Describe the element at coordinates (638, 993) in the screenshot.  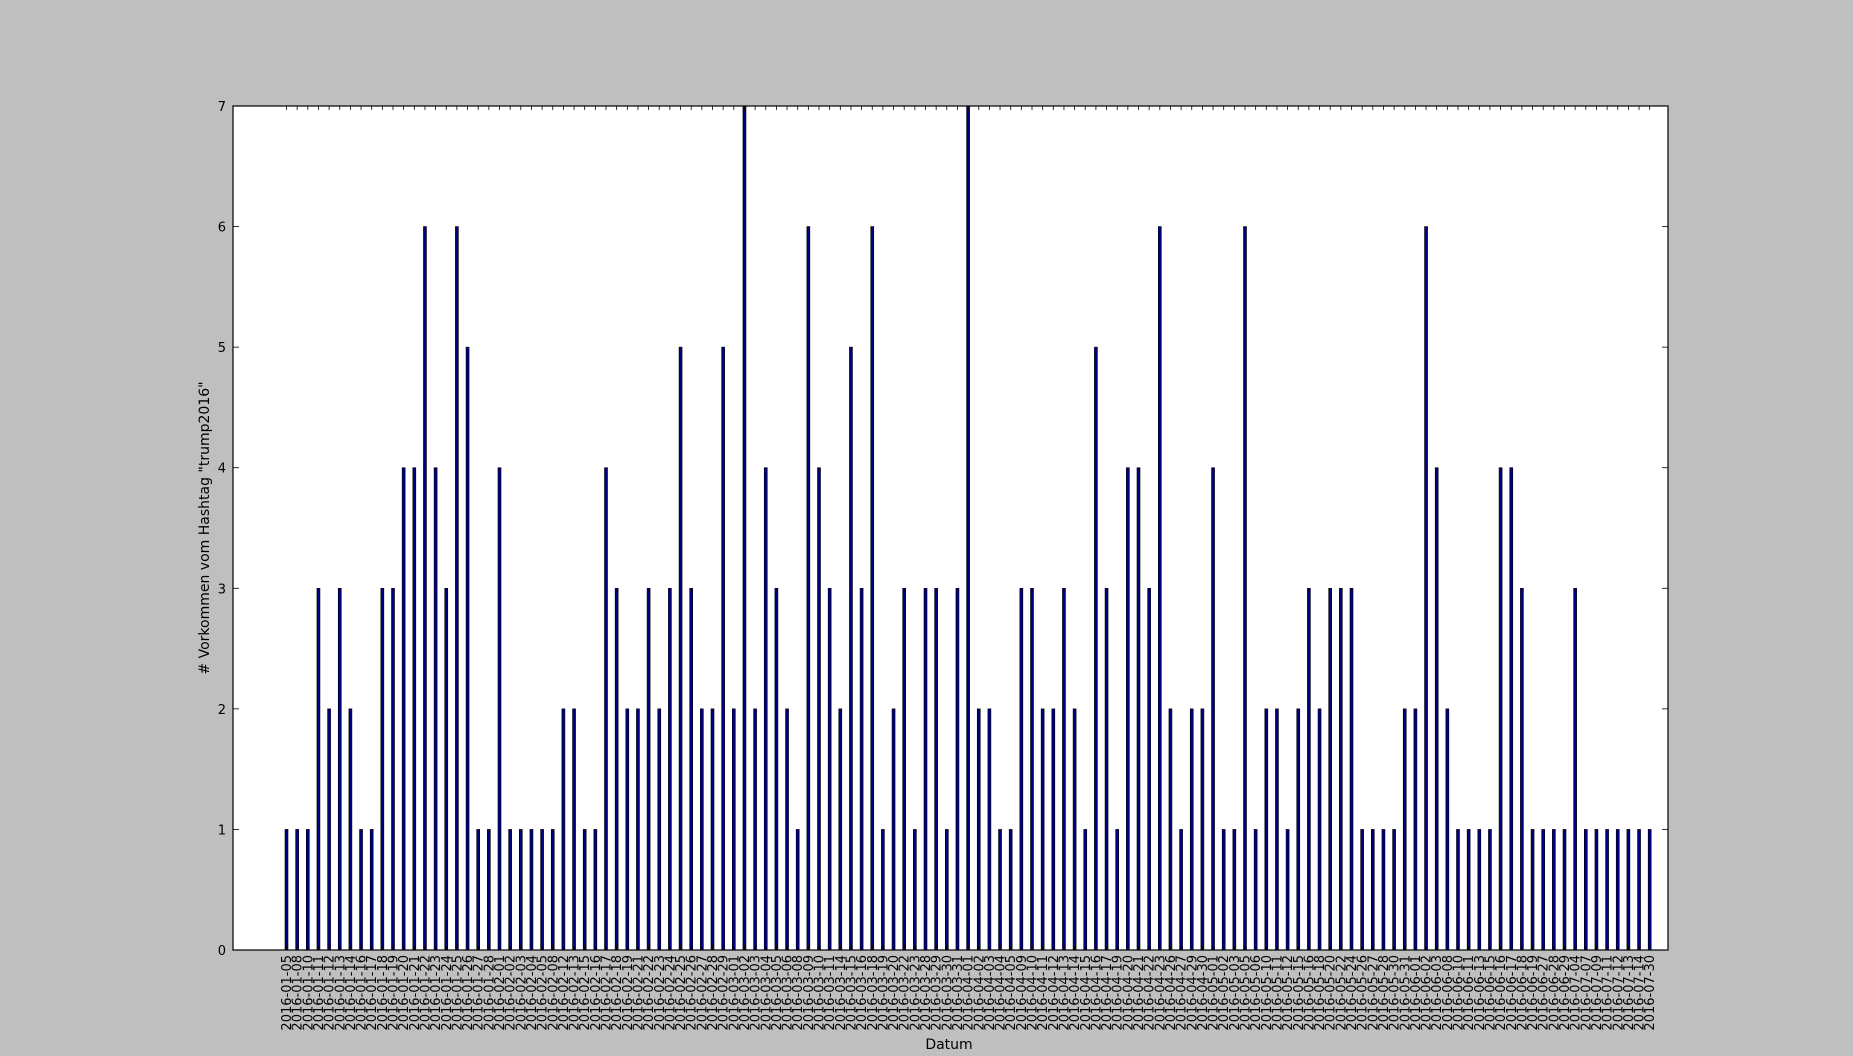
I see `x-tick-label-2016-02-21: 2016-02-21` at that location.